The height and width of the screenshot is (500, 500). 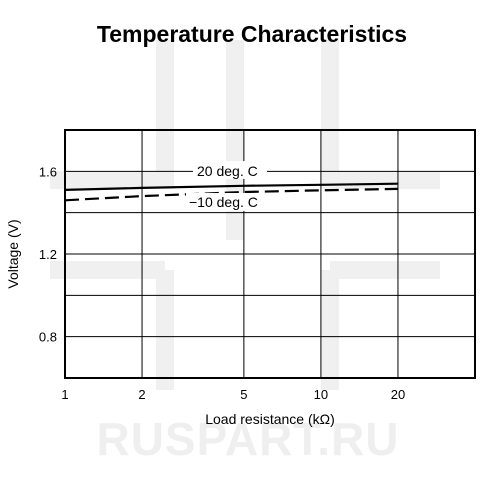 I want to click on y-axis-label: Voltage (V), so click(x=13, y=253).